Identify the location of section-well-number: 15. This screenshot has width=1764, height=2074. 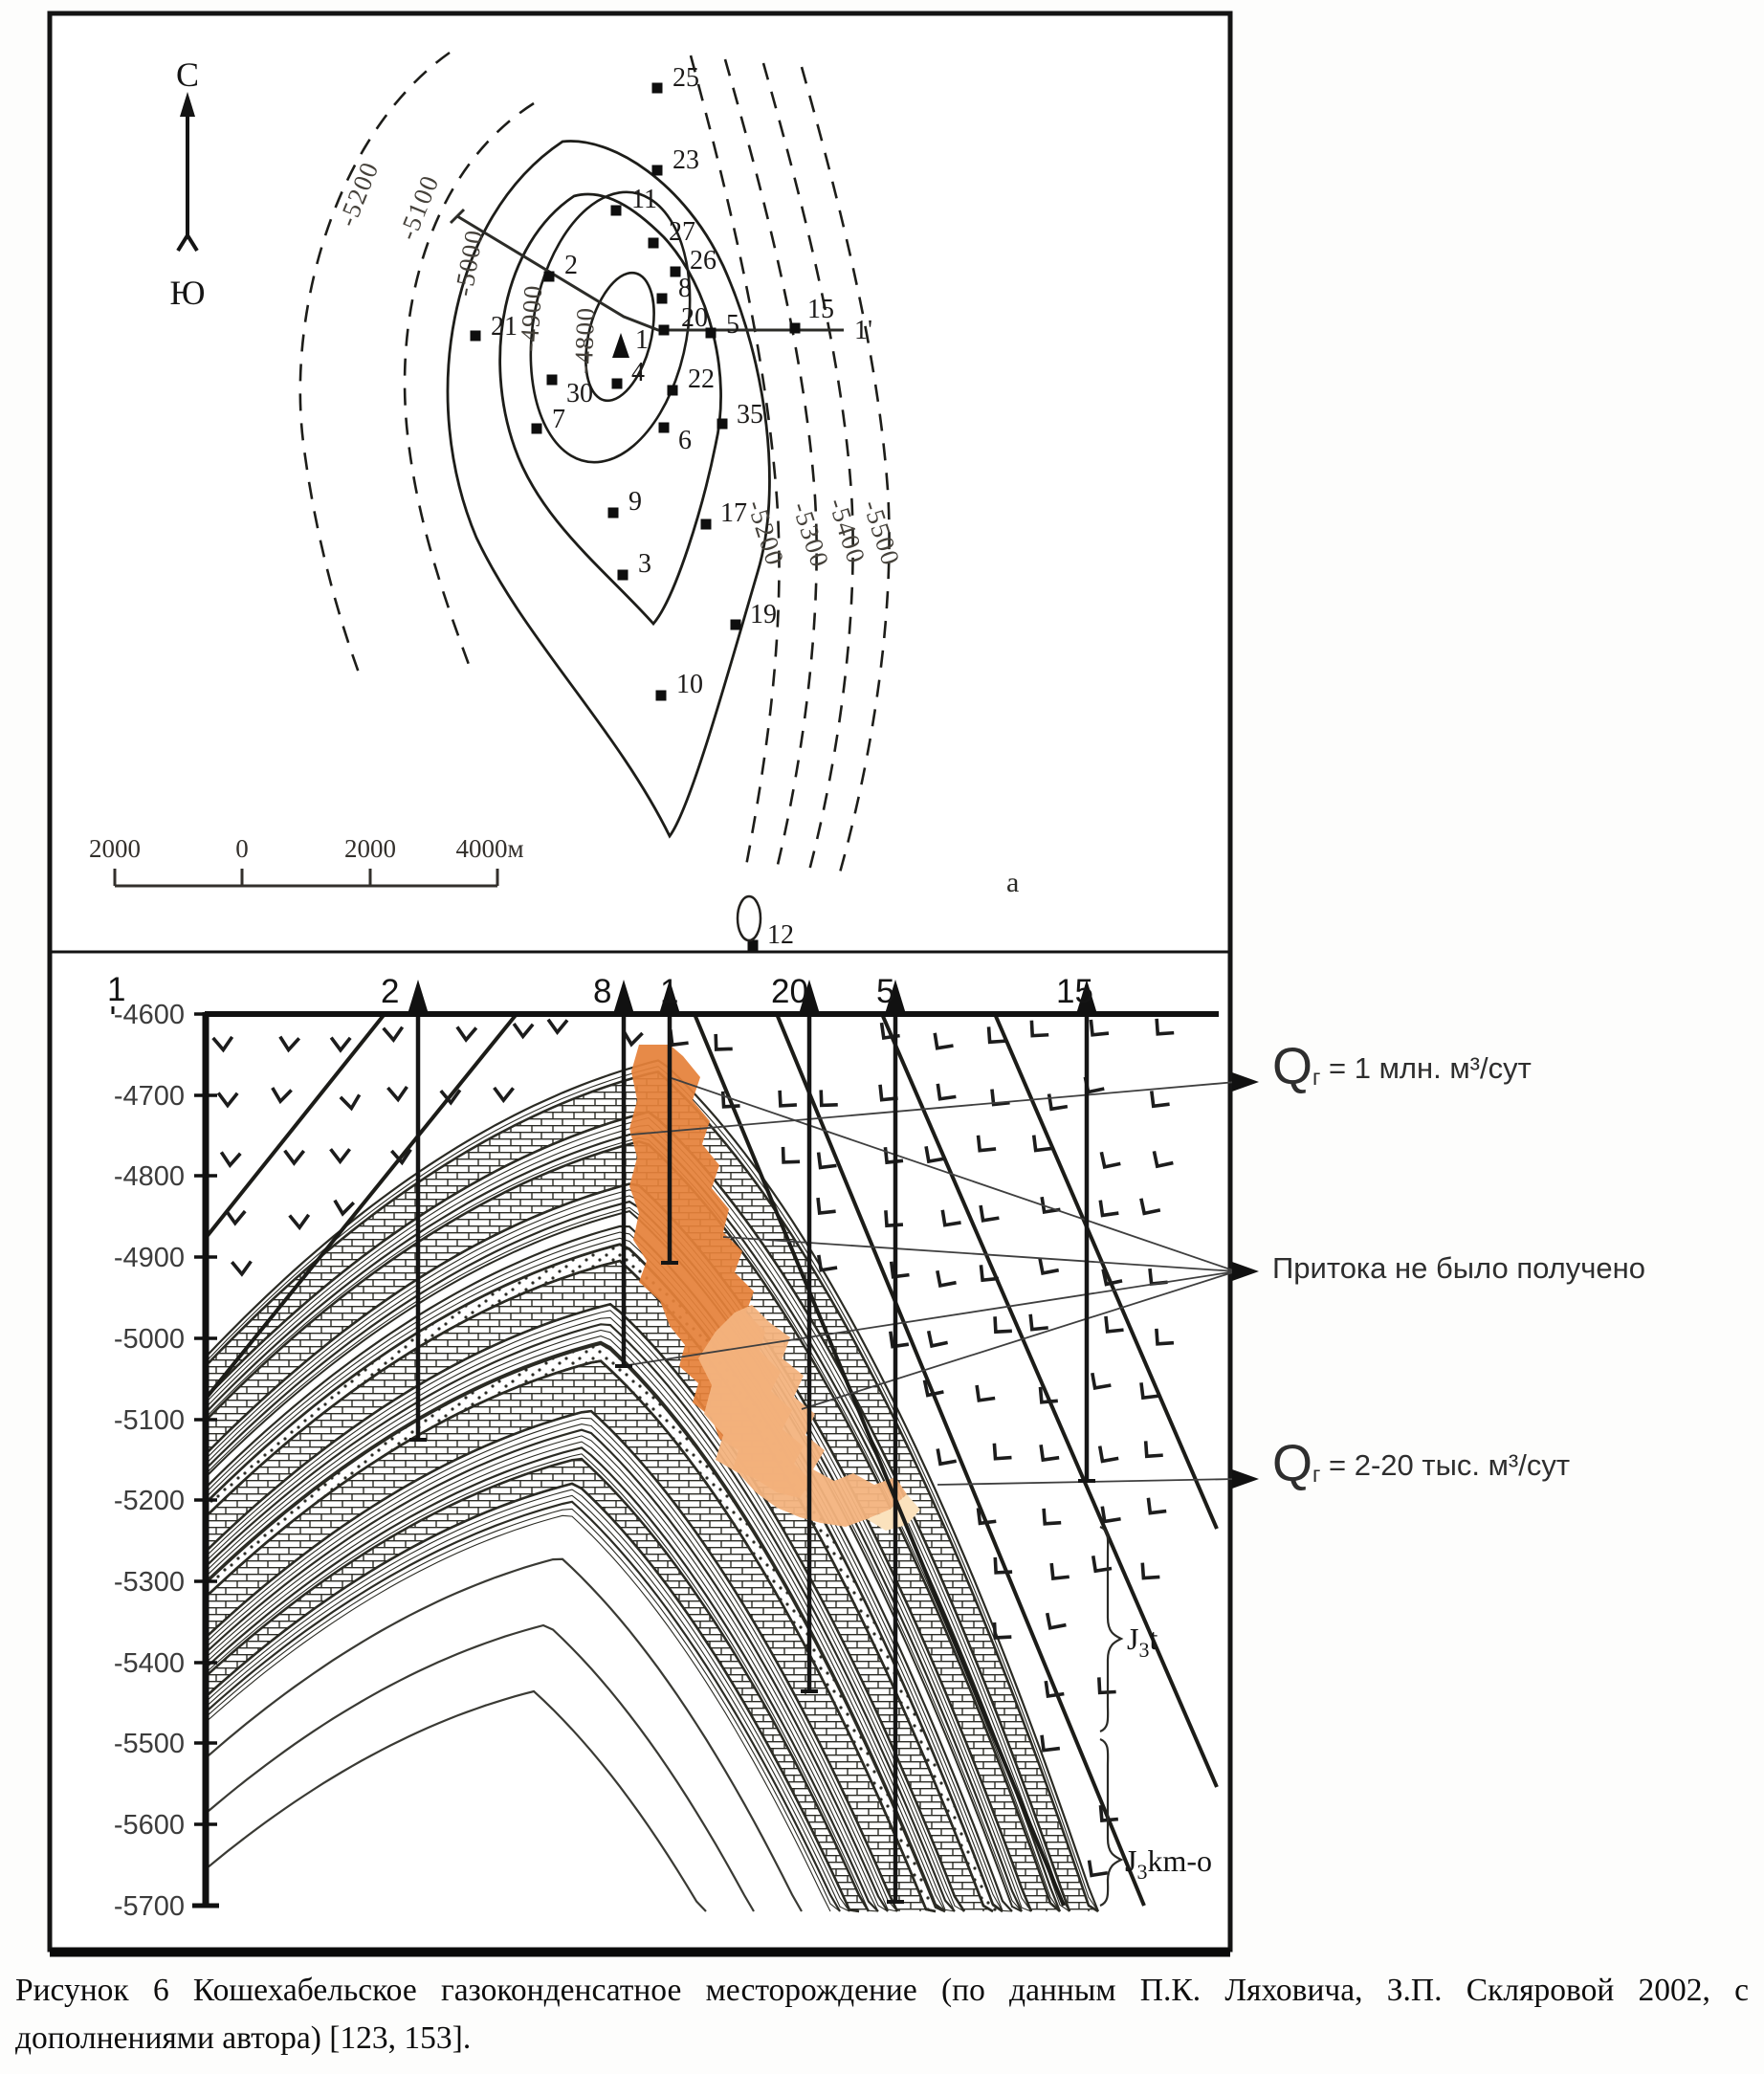
(1074, 991).